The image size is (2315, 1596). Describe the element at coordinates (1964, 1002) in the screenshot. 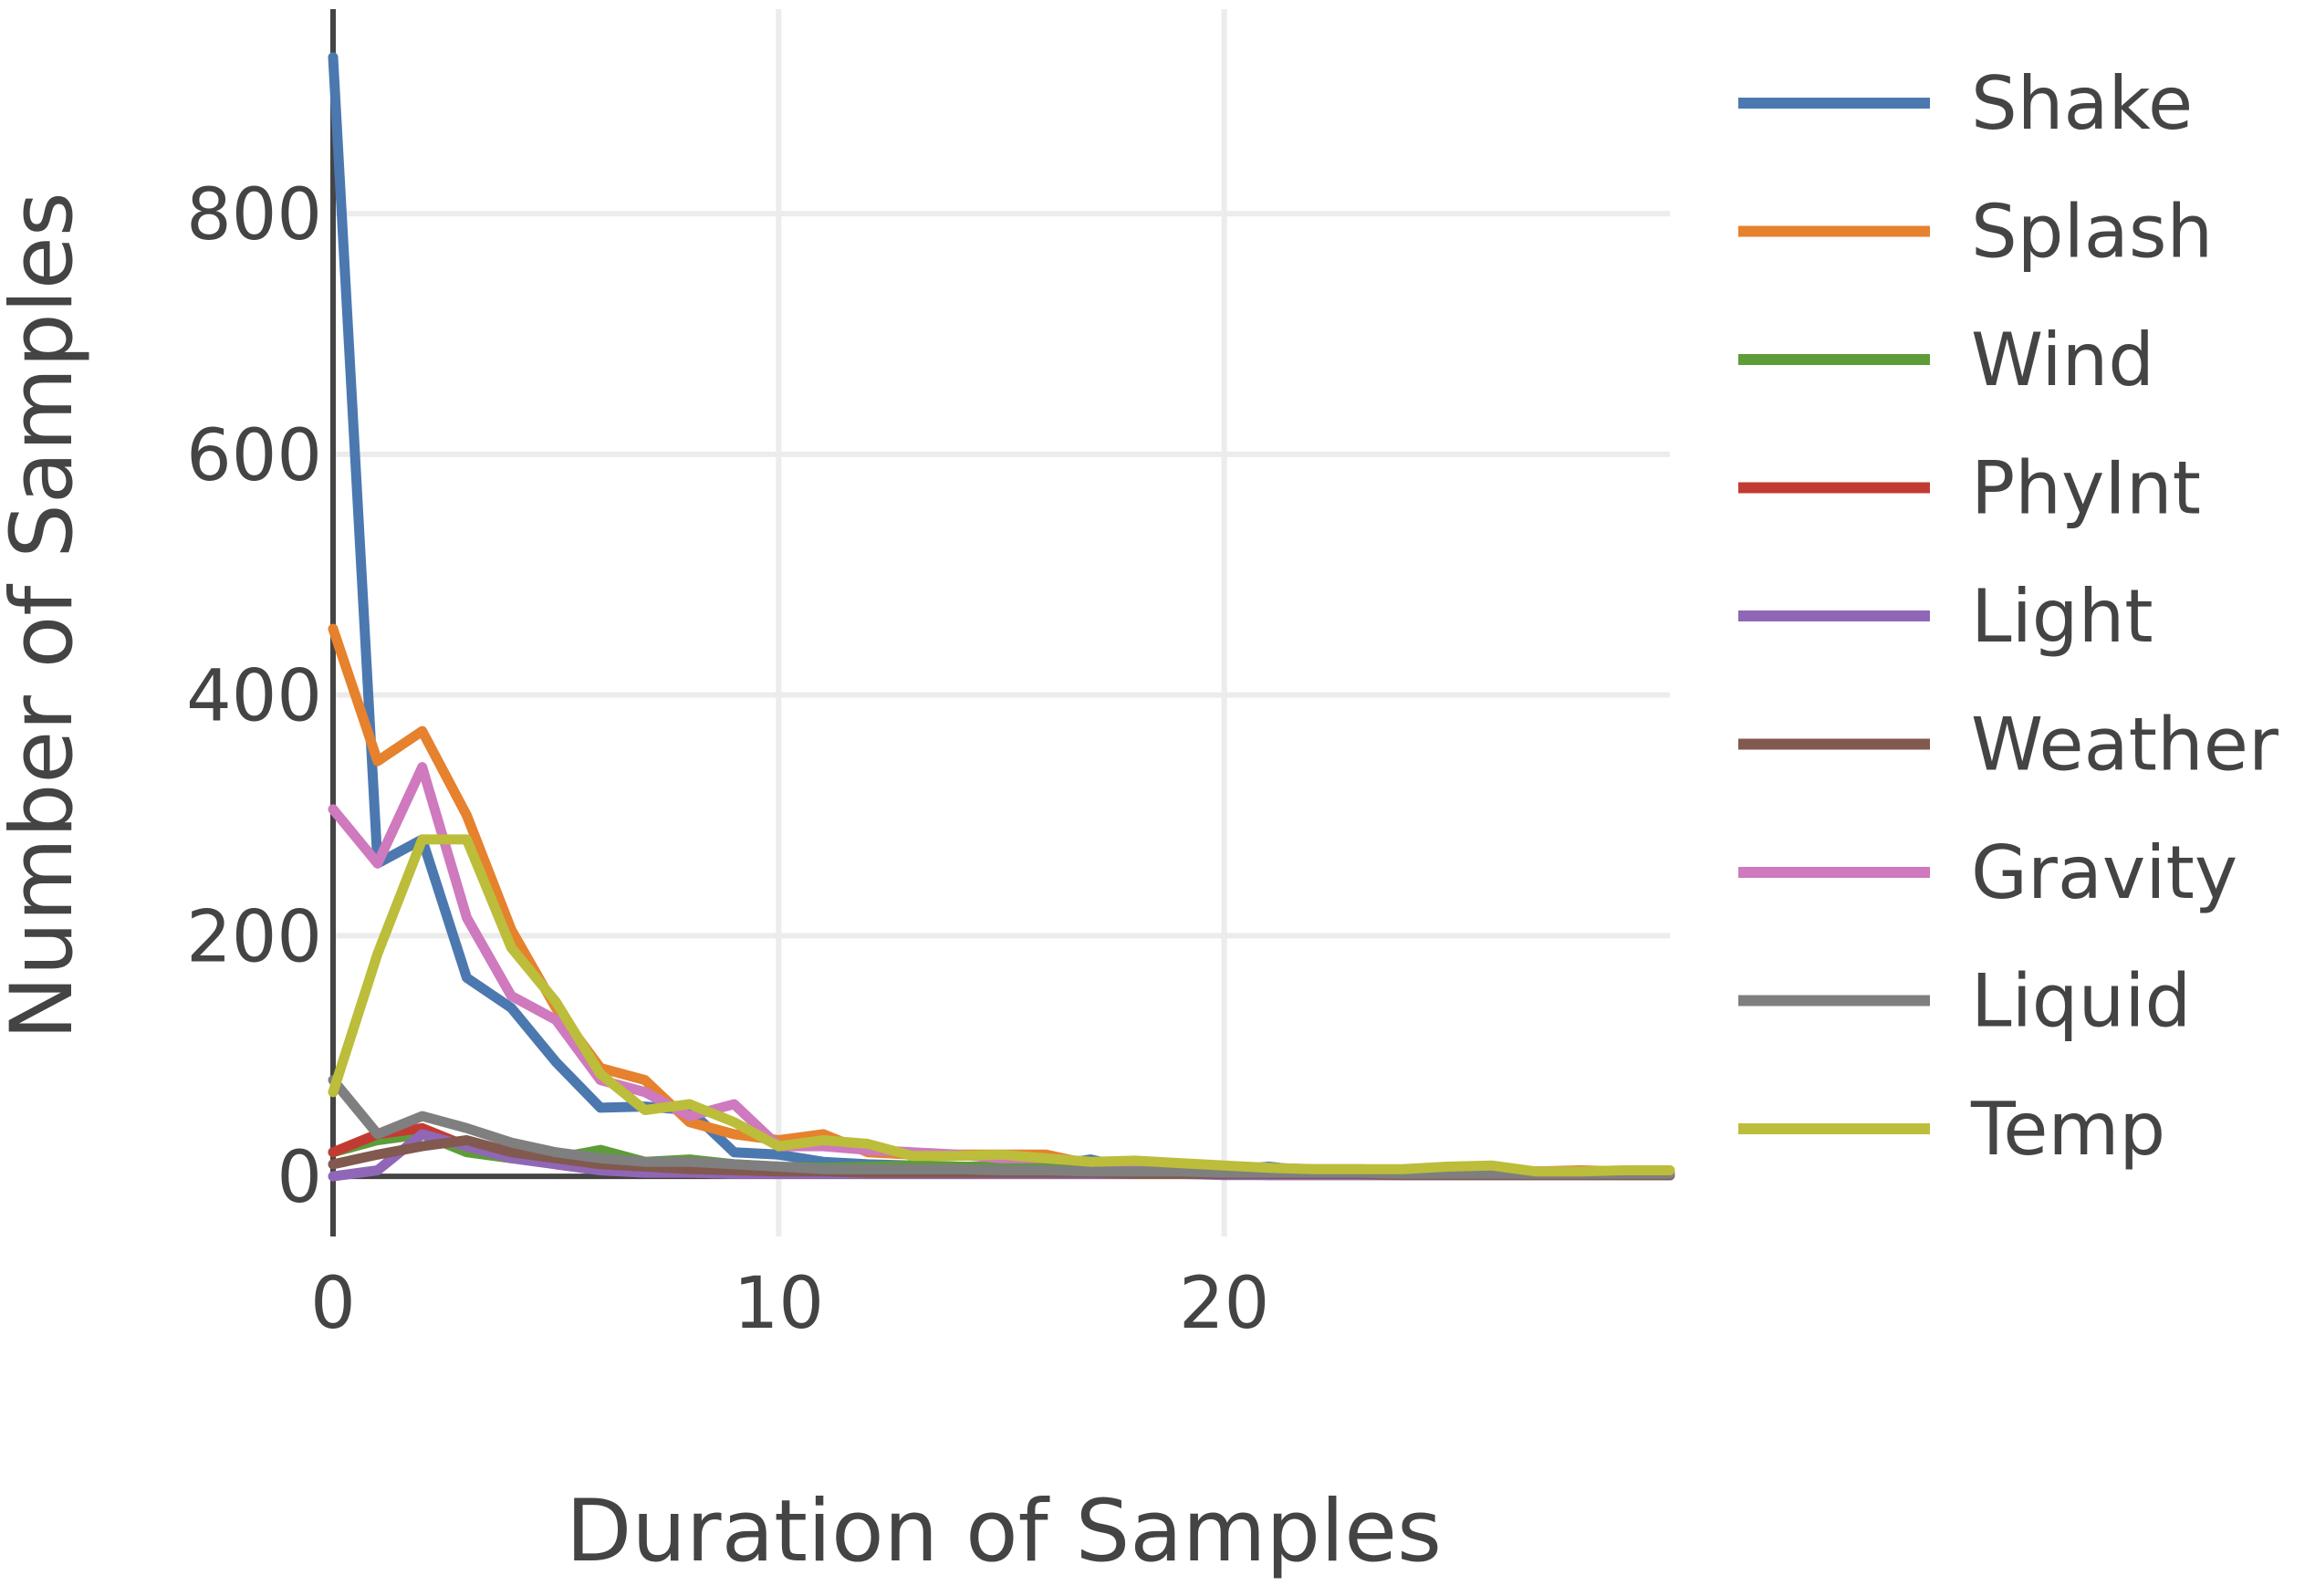

I see `legend-item-liquid: Liquid` at that location.